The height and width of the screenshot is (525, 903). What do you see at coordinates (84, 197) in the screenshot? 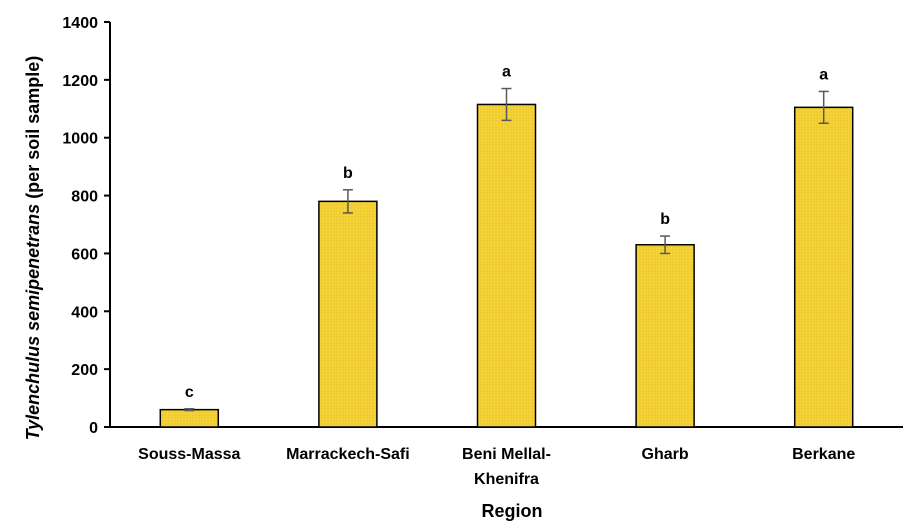
I see `y-tick-label: 800` at bounding box center [84, 197].